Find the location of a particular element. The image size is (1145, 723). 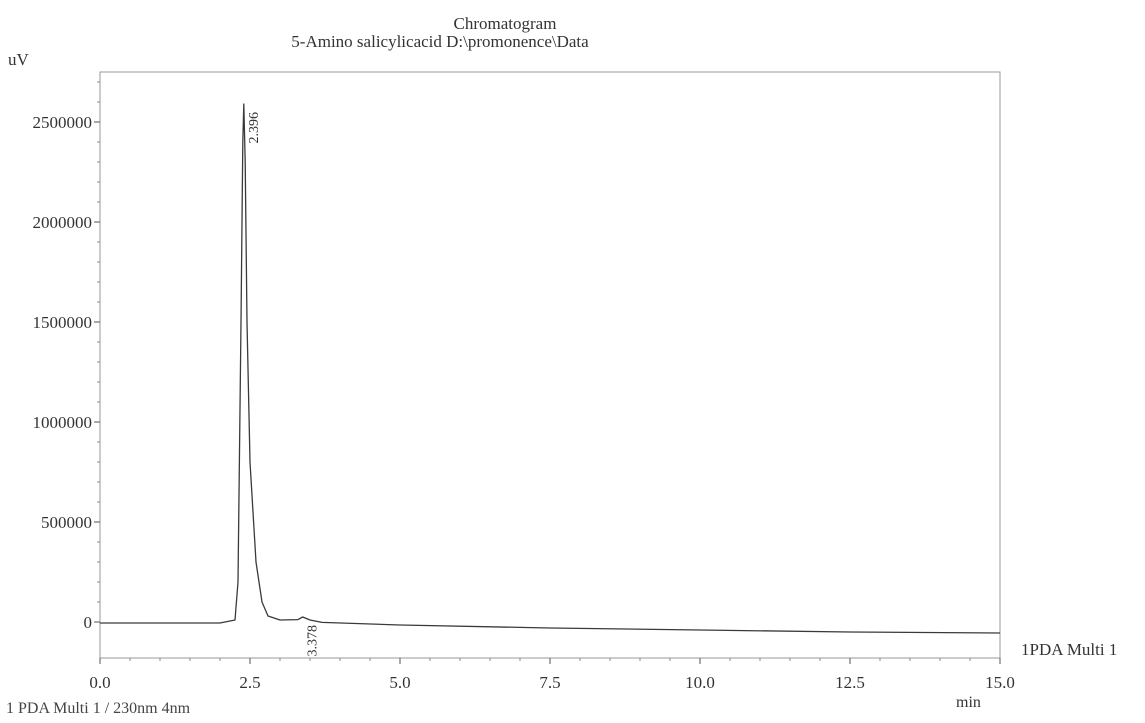

x-tick-label: 0.0 is located at coordinates (99, 682).